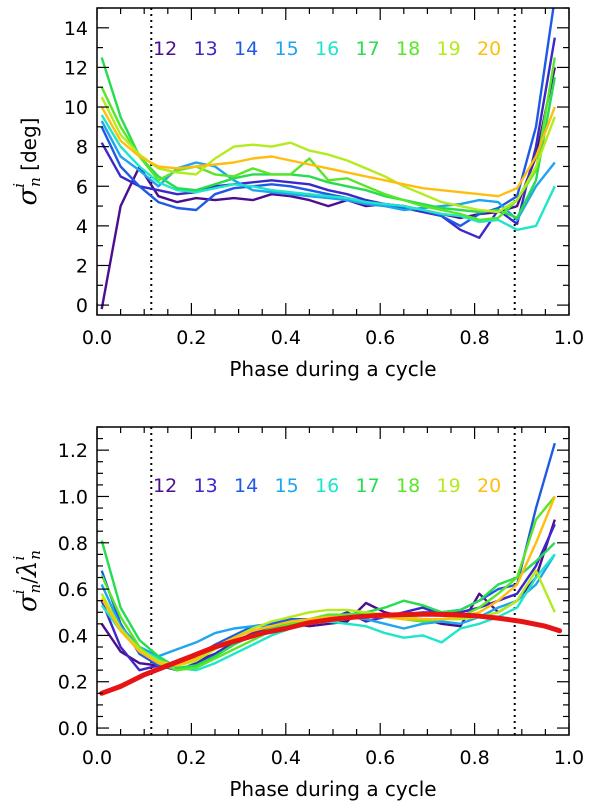  Describe the element at coordinates (73, 451) in the screenshot. I see `bottom-ytick-label: 1.2` at that location.